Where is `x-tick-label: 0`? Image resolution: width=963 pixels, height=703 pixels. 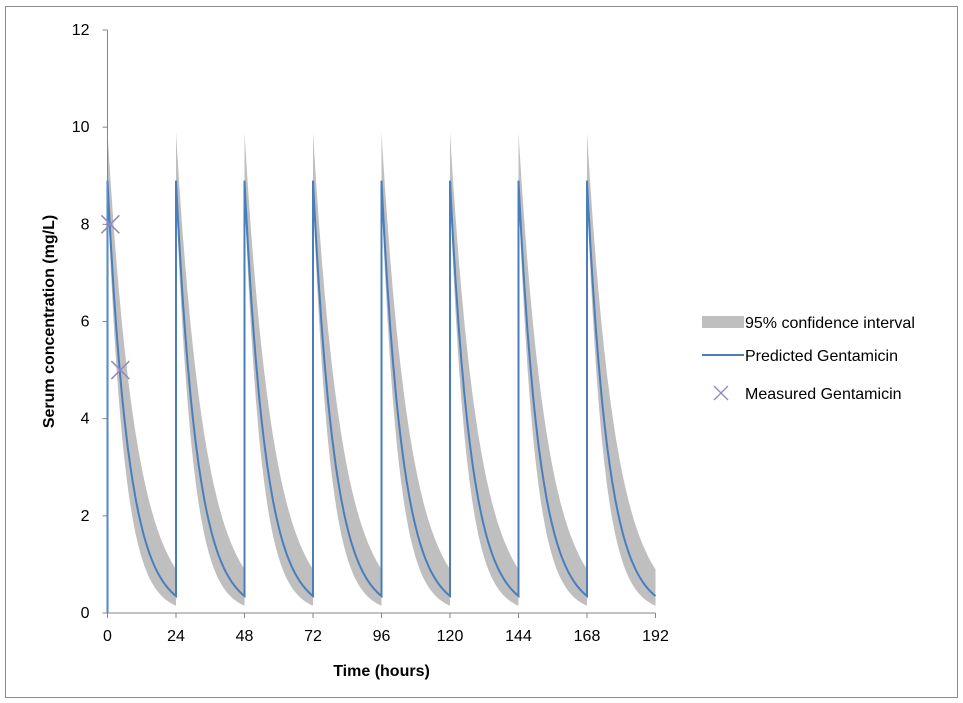 x-tick-label: 0 is located at coordinates (107, 636).